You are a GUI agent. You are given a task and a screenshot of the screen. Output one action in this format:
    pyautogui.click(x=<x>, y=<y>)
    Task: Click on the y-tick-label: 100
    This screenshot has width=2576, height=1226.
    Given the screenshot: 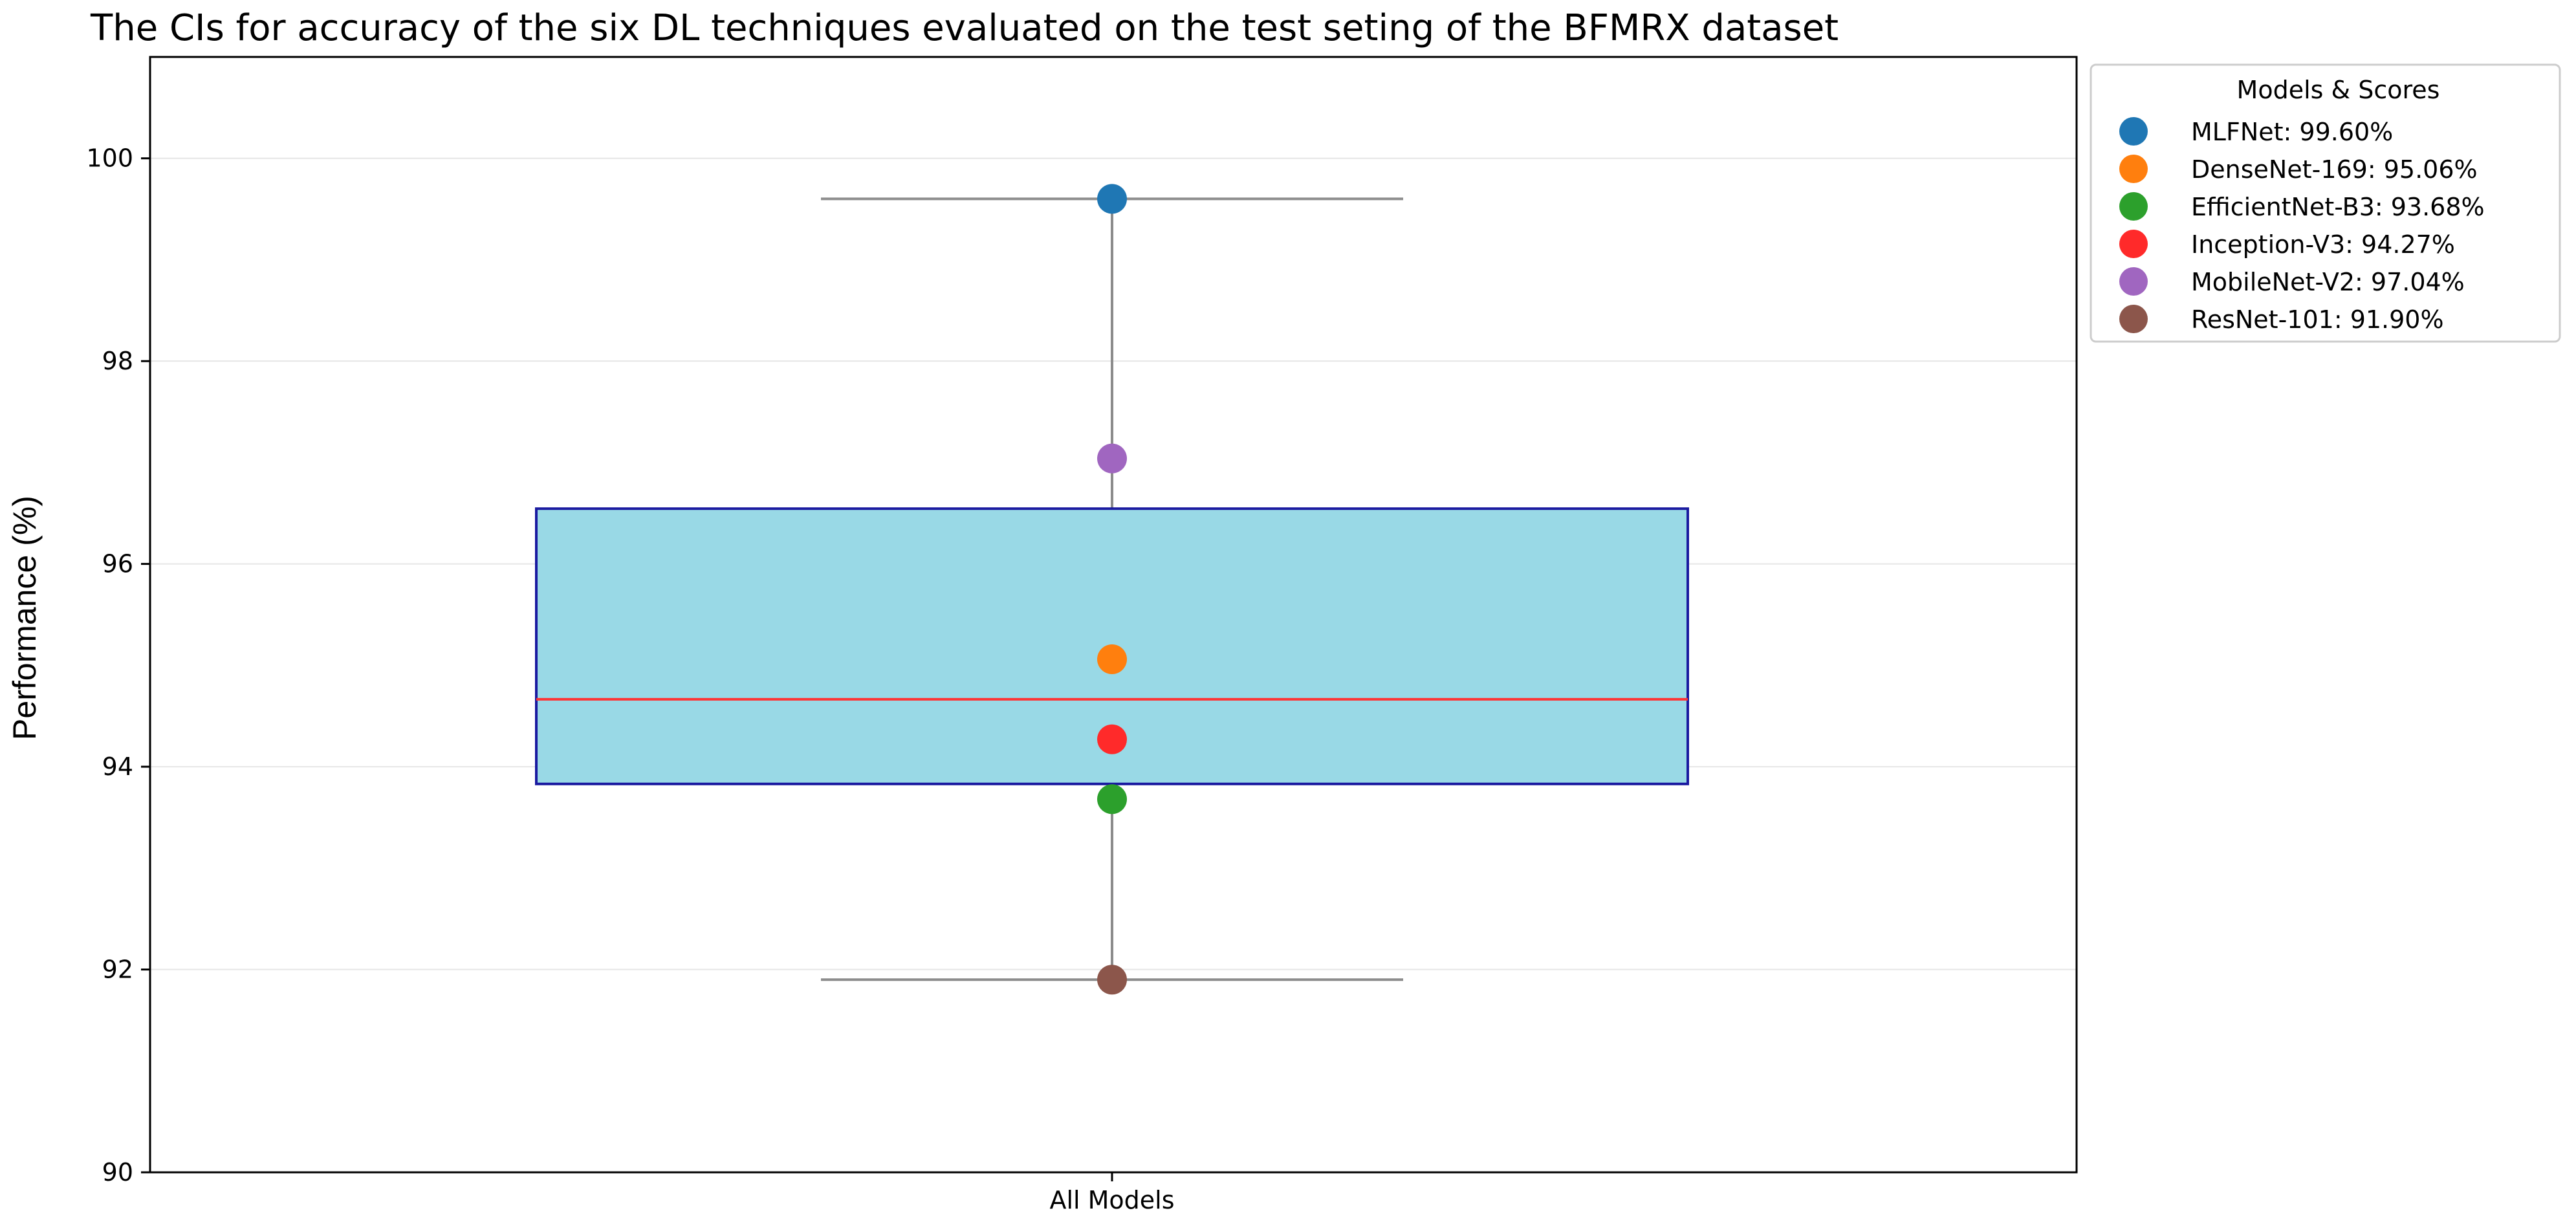 What is the action you would take?
    pyautogui.click(x=109, y=158)
    